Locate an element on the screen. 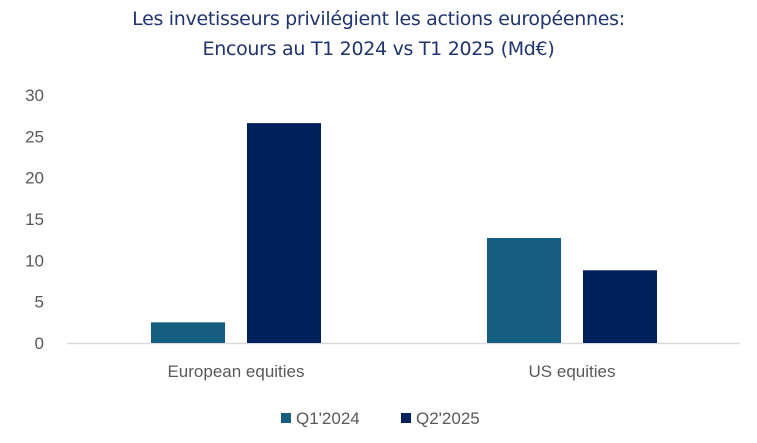  legend-label: Q1'2024 is located at coordinates (328, 418).